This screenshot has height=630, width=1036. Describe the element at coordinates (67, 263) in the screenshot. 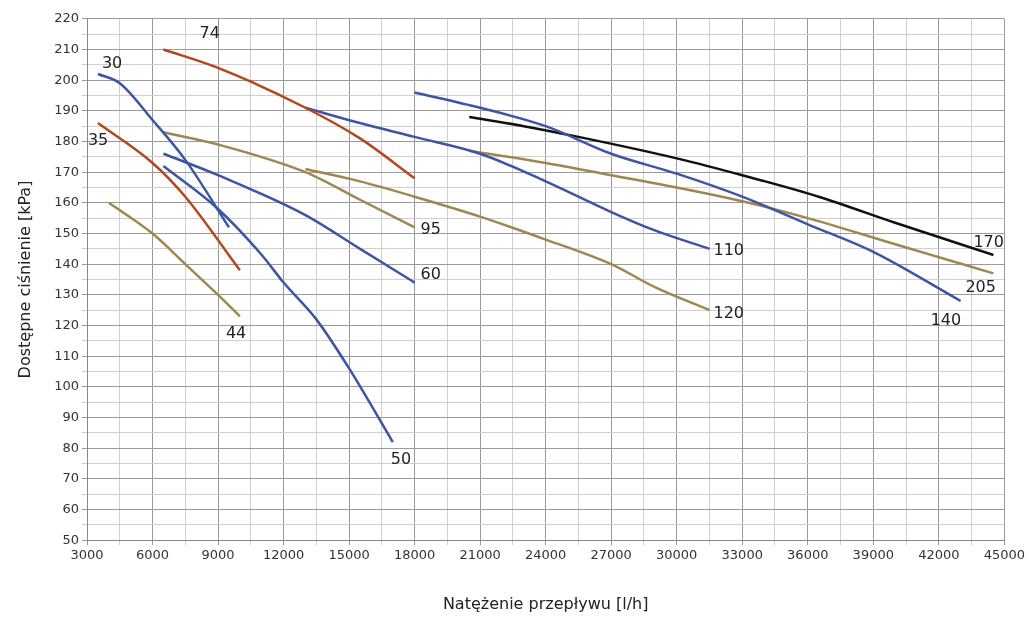

I see `y-tick-label: 140` at that location.